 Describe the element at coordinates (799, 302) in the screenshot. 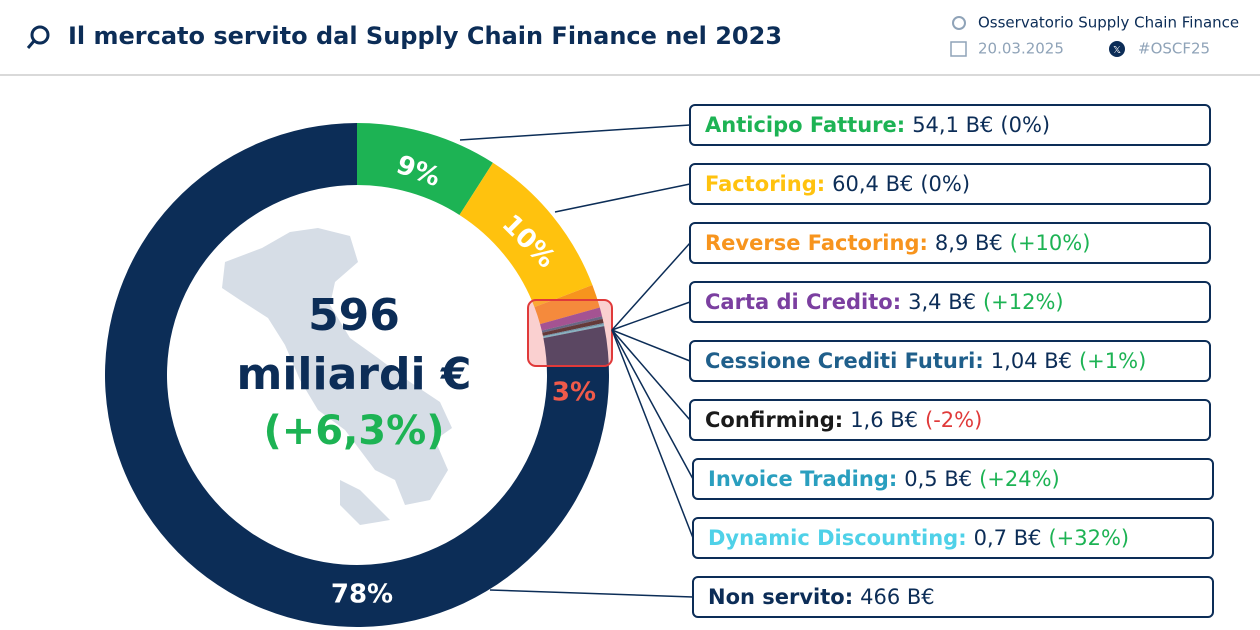

I see `legend-name: Carta di Credito` at that location.